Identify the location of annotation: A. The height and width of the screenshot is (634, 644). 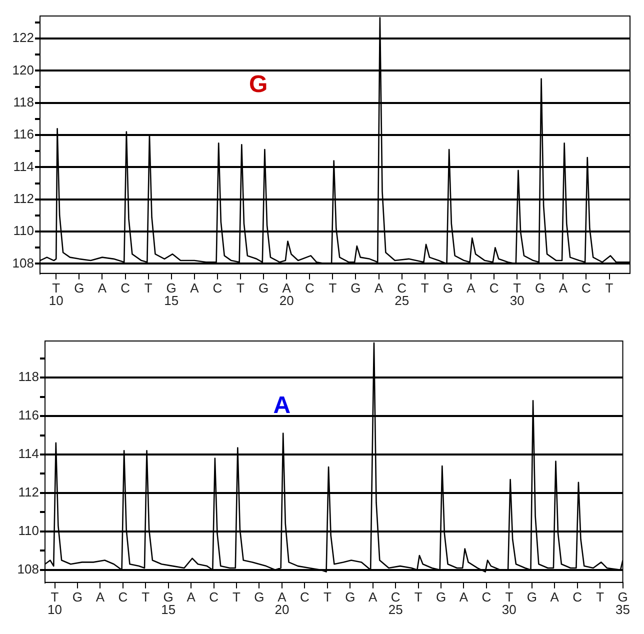
(282, 405).